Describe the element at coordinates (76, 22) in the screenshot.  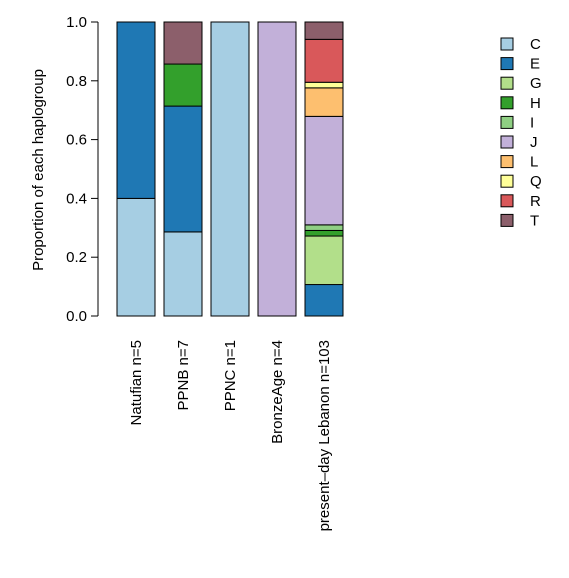
I see `y-tick-label: 1.0` at that location.